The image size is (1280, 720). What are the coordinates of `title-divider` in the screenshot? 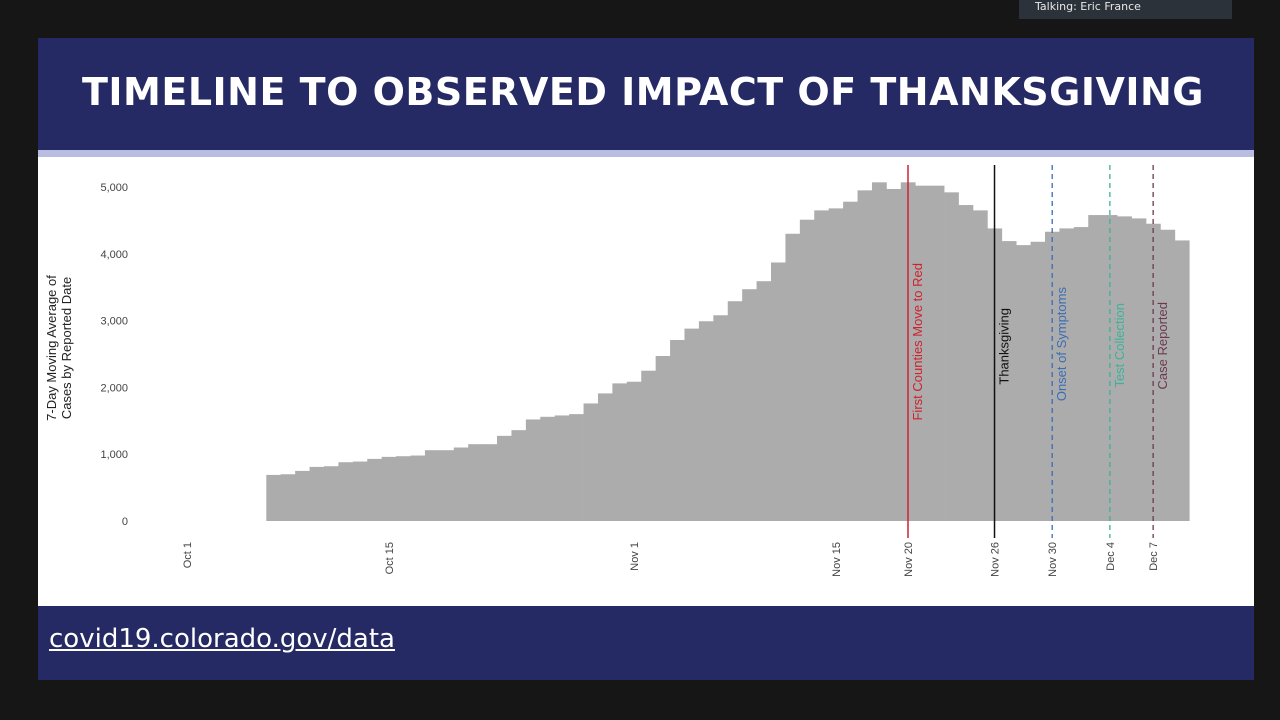 It's located at (646, 153).